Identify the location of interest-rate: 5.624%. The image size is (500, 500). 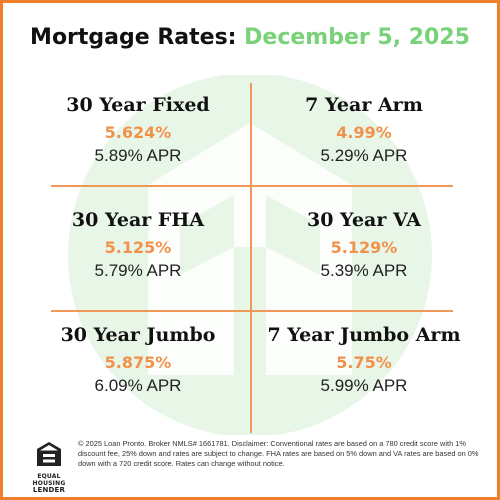
(138, 132).